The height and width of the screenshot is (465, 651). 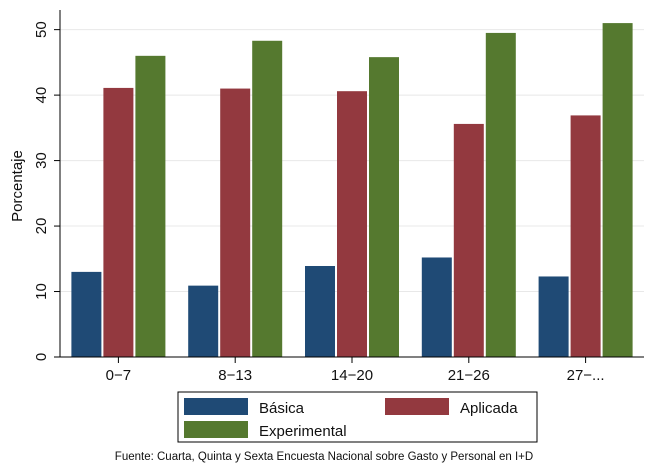 I want to click on legend-swatch-experimental, so click(x=216, y=429).